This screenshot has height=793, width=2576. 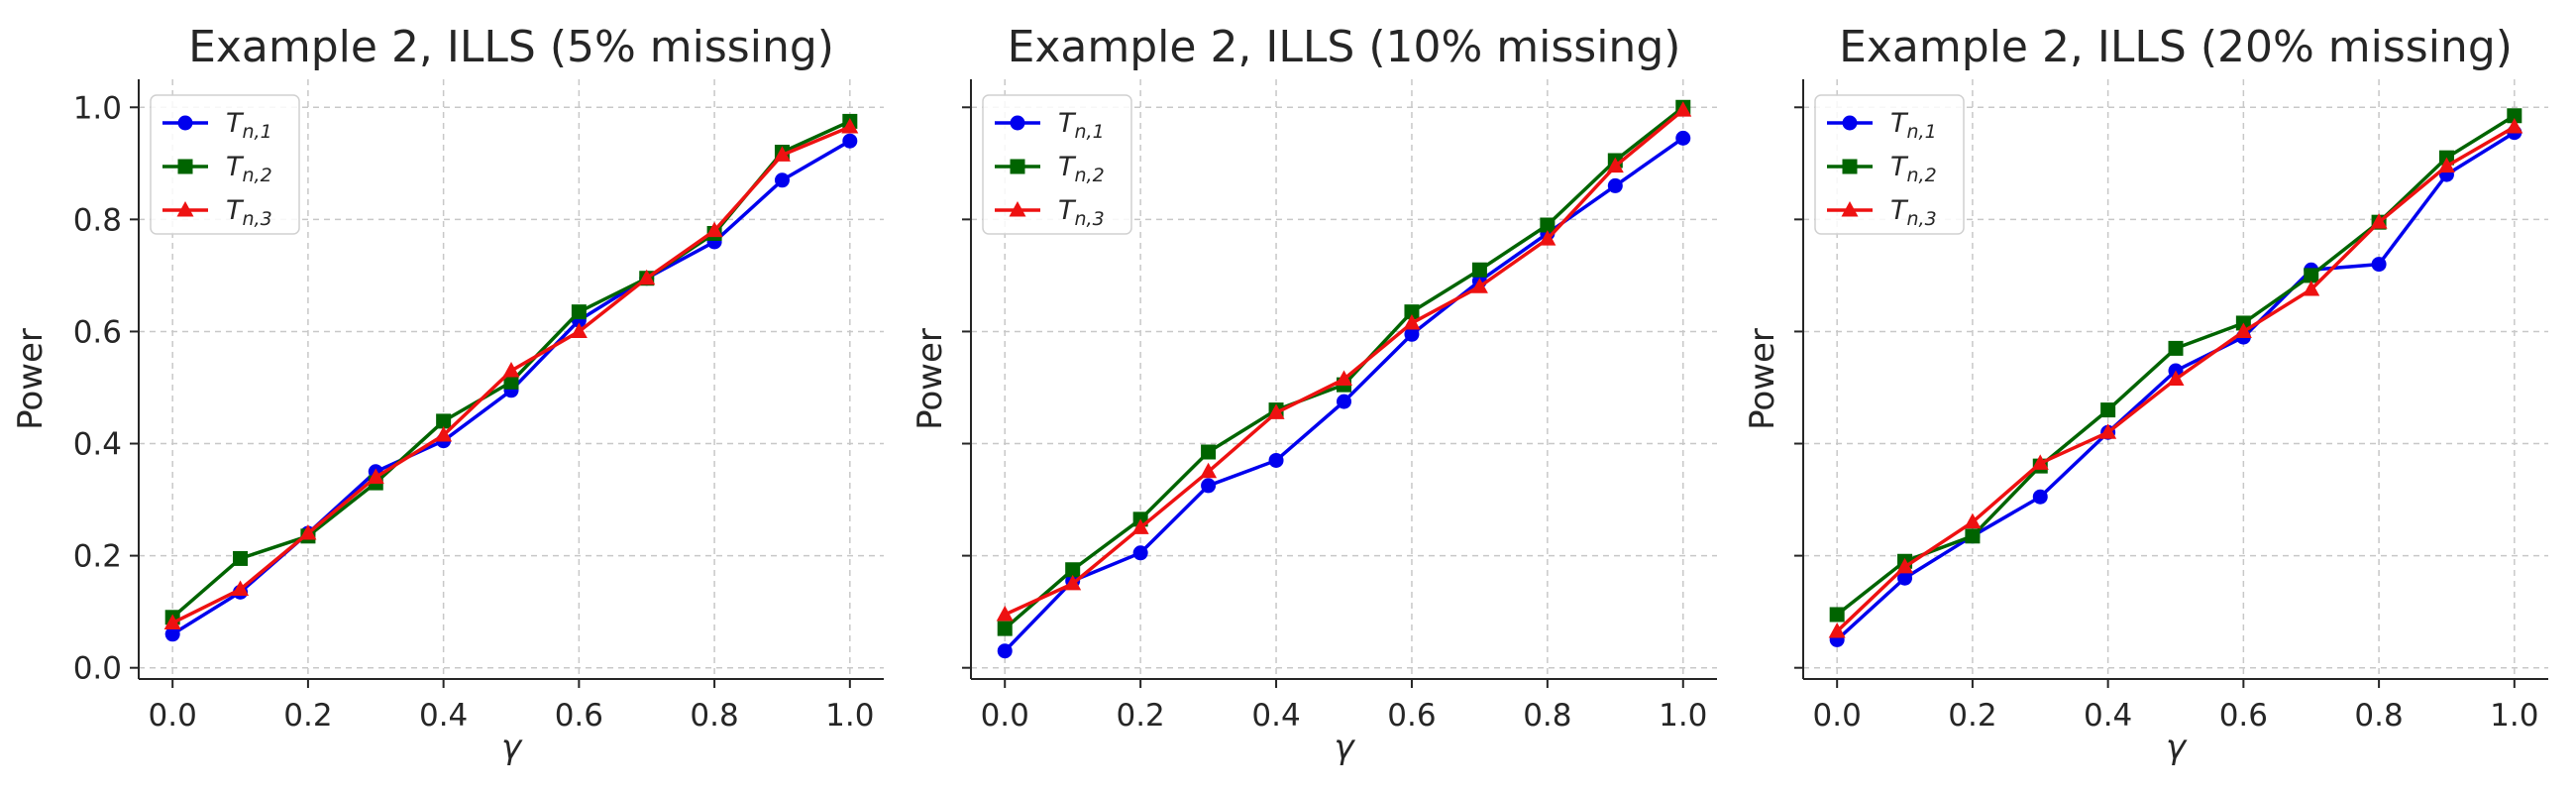 I want to click on y-tick-label: 0.6, so click(x=97, y=332).